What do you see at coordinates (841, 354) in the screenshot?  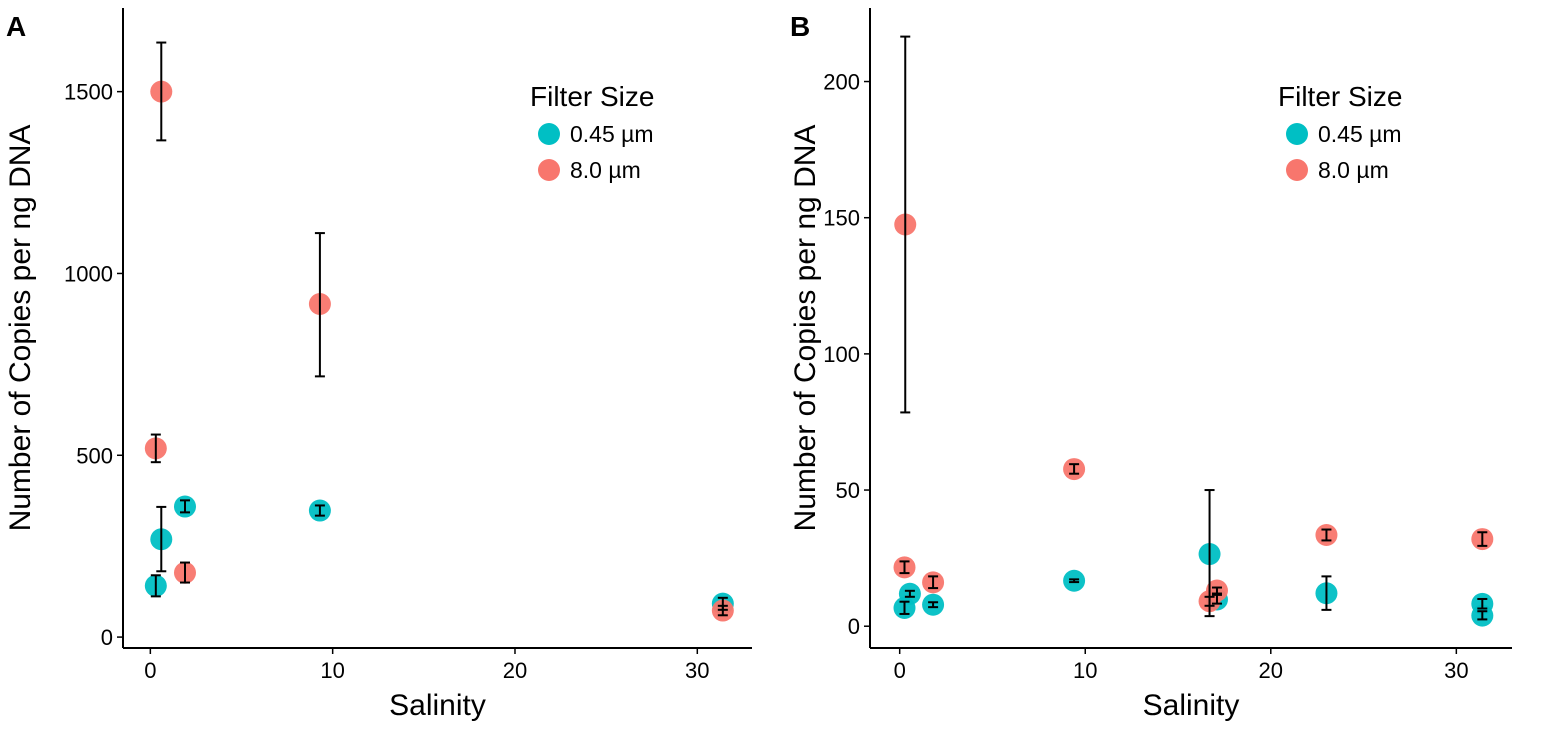 I see `y-tick-label: 100` at bounding box center [841, 354].